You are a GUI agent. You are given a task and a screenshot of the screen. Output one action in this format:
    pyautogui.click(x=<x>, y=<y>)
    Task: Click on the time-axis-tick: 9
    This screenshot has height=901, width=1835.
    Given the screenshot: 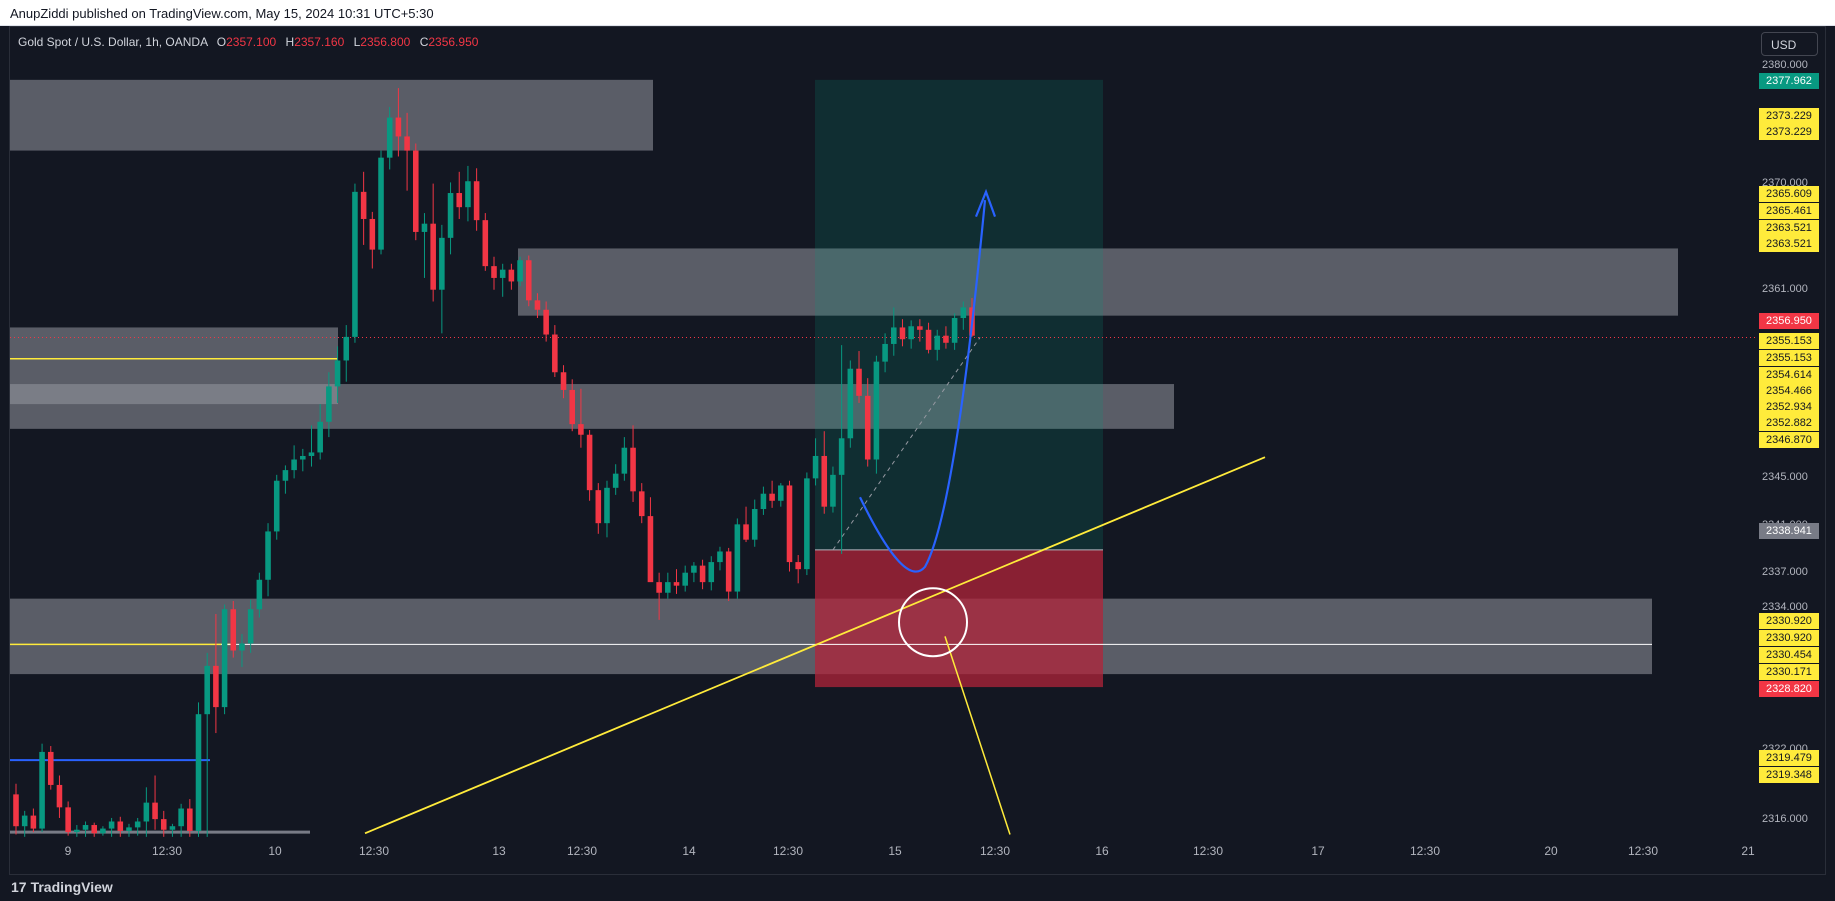 What is the action you would take?
    pyautogui.click(x=68, y=851)
    